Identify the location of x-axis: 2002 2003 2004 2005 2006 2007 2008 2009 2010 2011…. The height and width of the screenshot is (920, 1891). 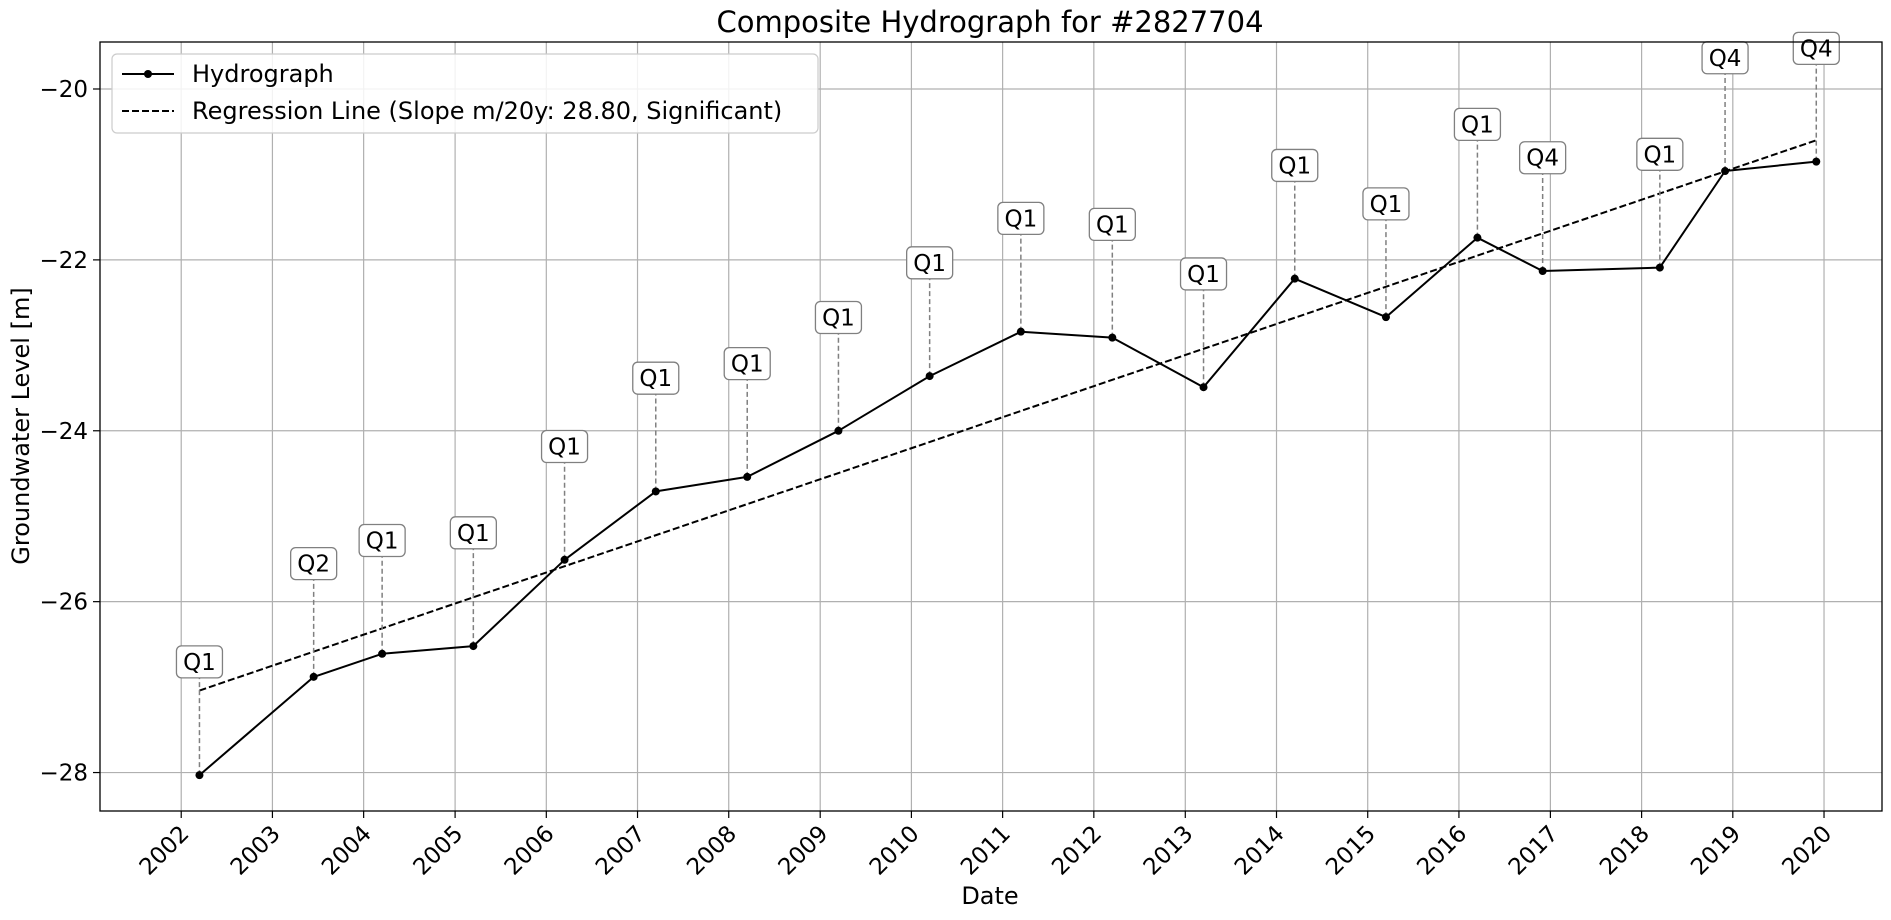
(986, 846).